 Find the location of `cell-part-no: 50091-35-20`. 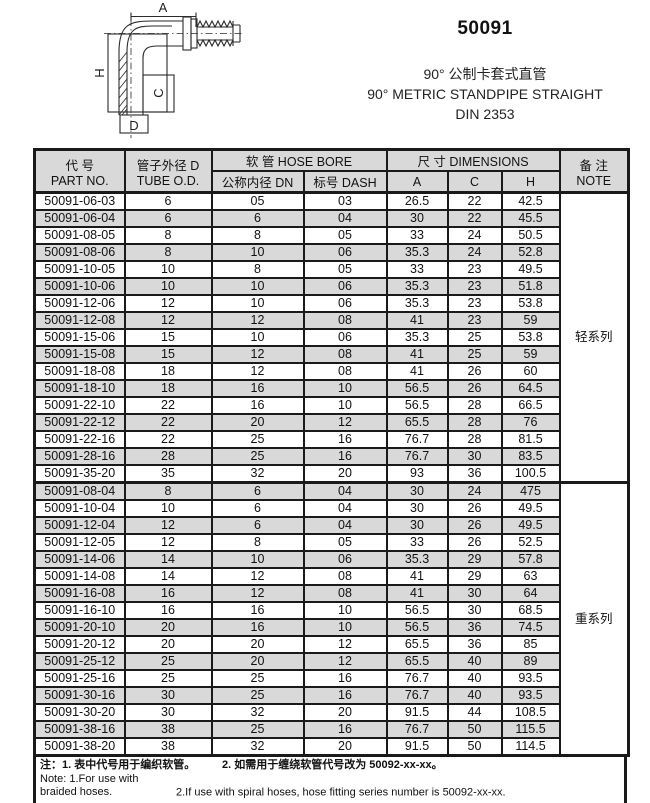

cell-part-no: 50091-35-20 is located at coordinates (79, 474).